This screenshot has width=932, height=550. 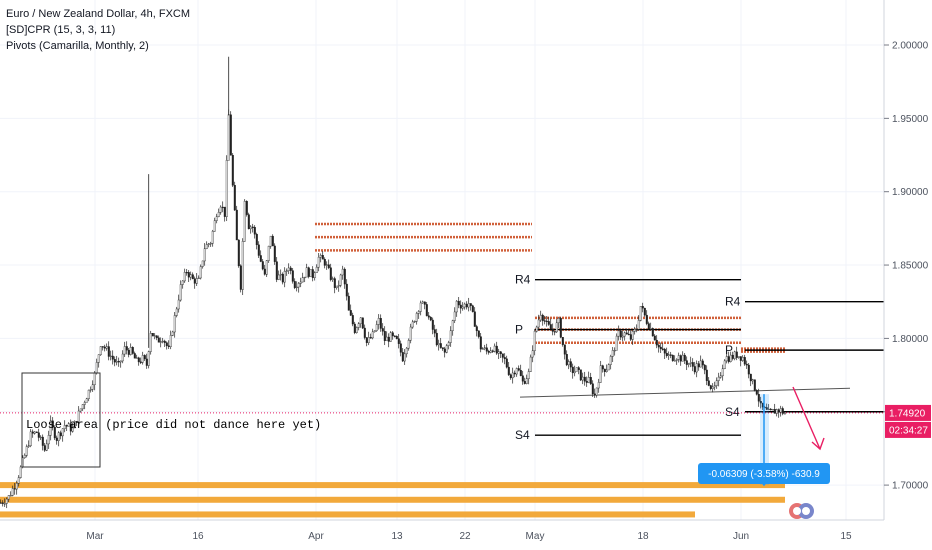 I want to click on indicator-cpr: [SD]CPR (15, 3, 3, 11), so click(x=61, y=30).